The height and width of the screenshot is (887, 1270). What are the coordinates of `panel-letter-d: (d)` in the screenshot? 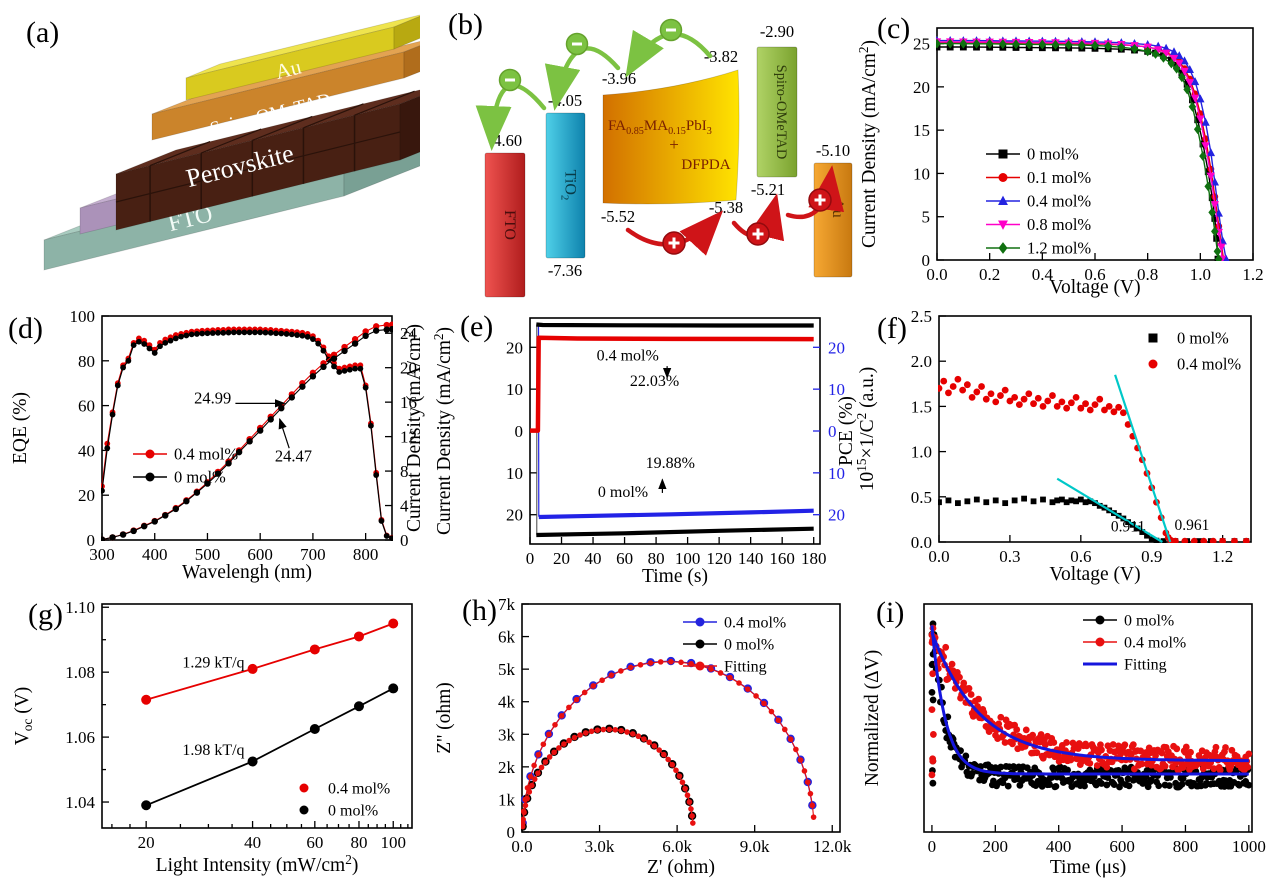 It's located at (25, 328).